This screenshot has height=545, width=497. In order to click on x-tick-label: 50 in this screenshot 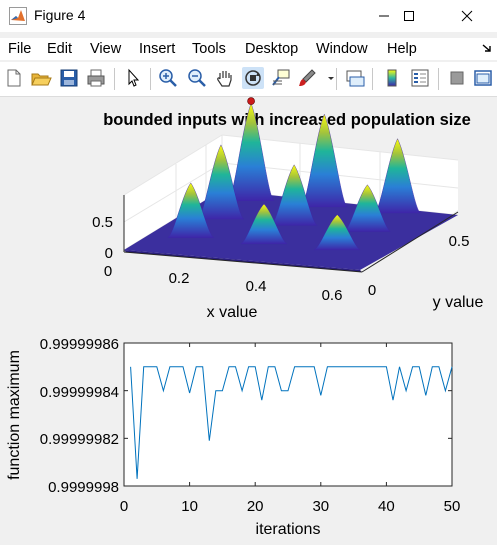, I will do `click(452, 506)`.